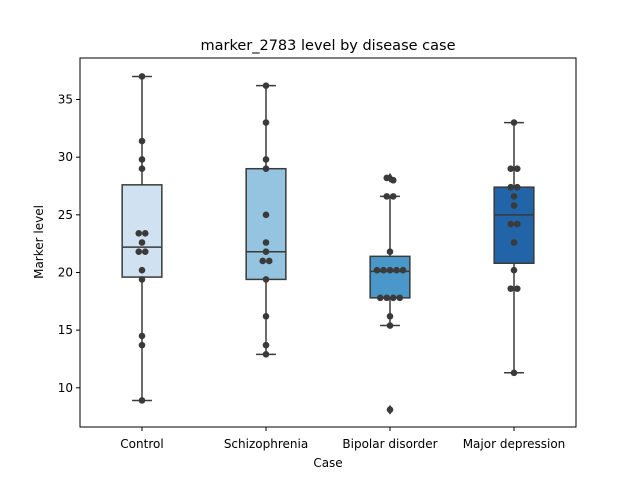  I want to click on x-axis-label: Case, so click(327, 463).